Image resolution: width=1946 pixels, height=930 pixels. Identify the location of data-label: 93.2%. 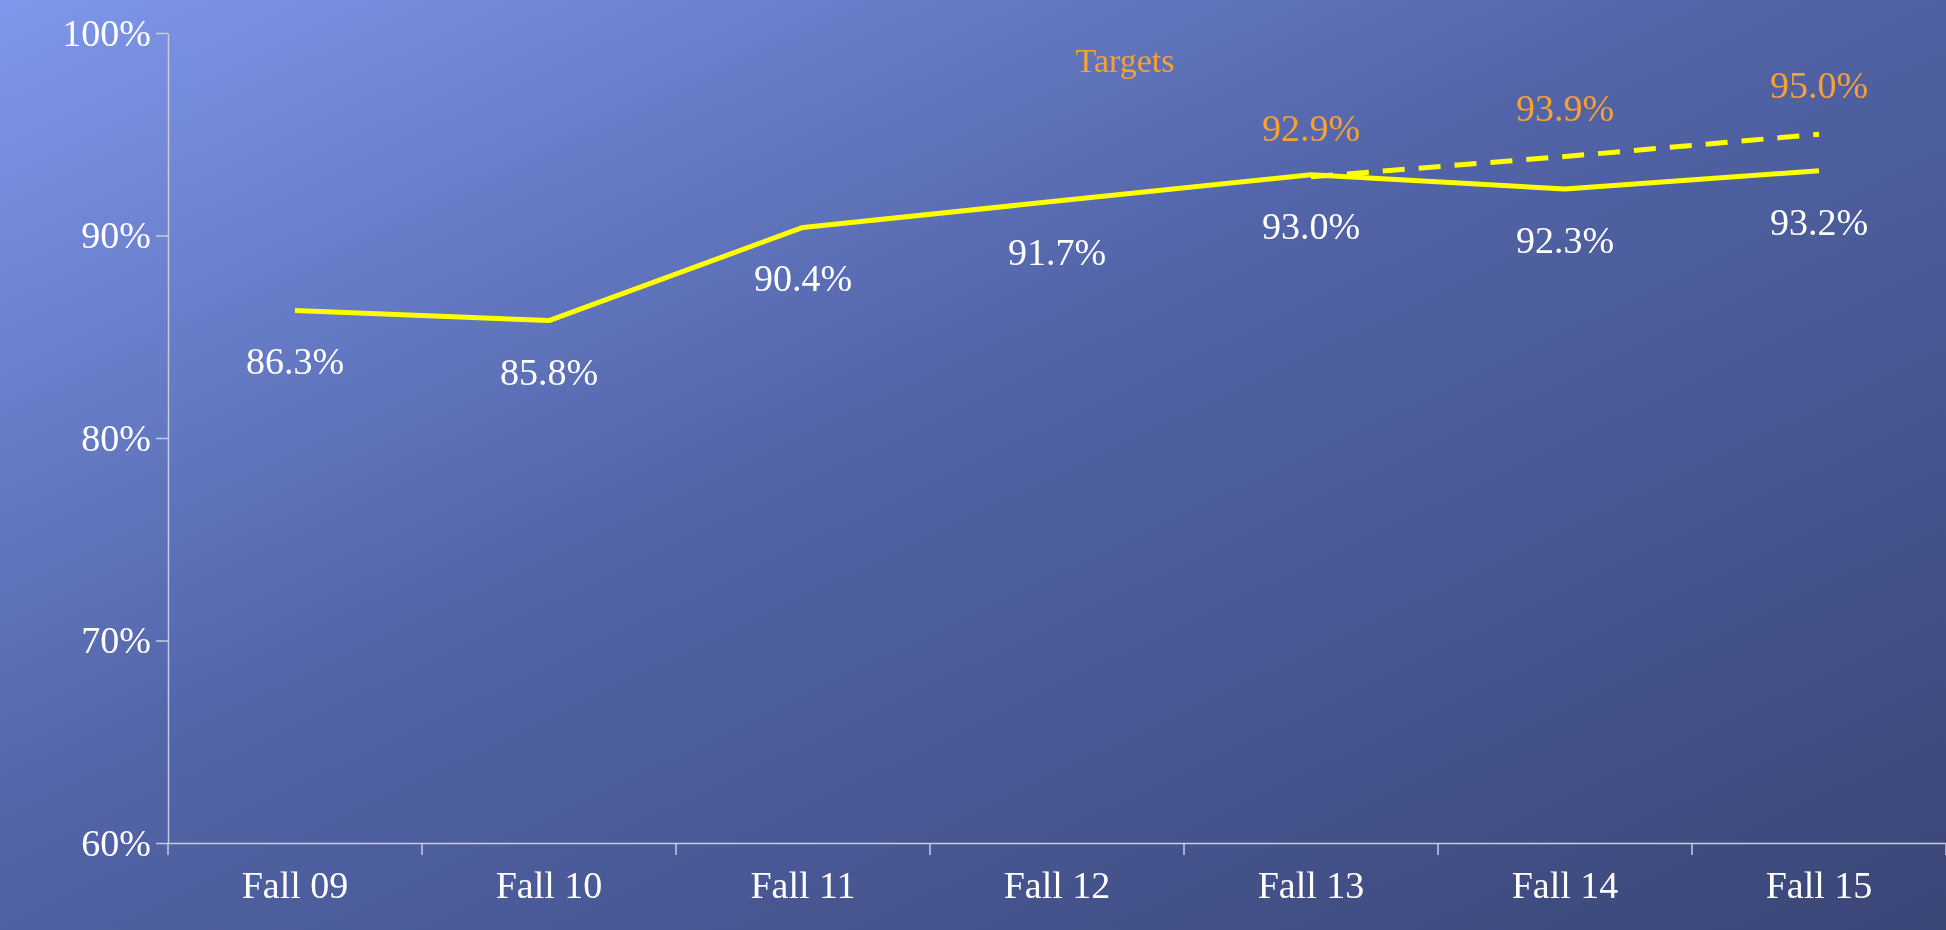
(1819, 221).